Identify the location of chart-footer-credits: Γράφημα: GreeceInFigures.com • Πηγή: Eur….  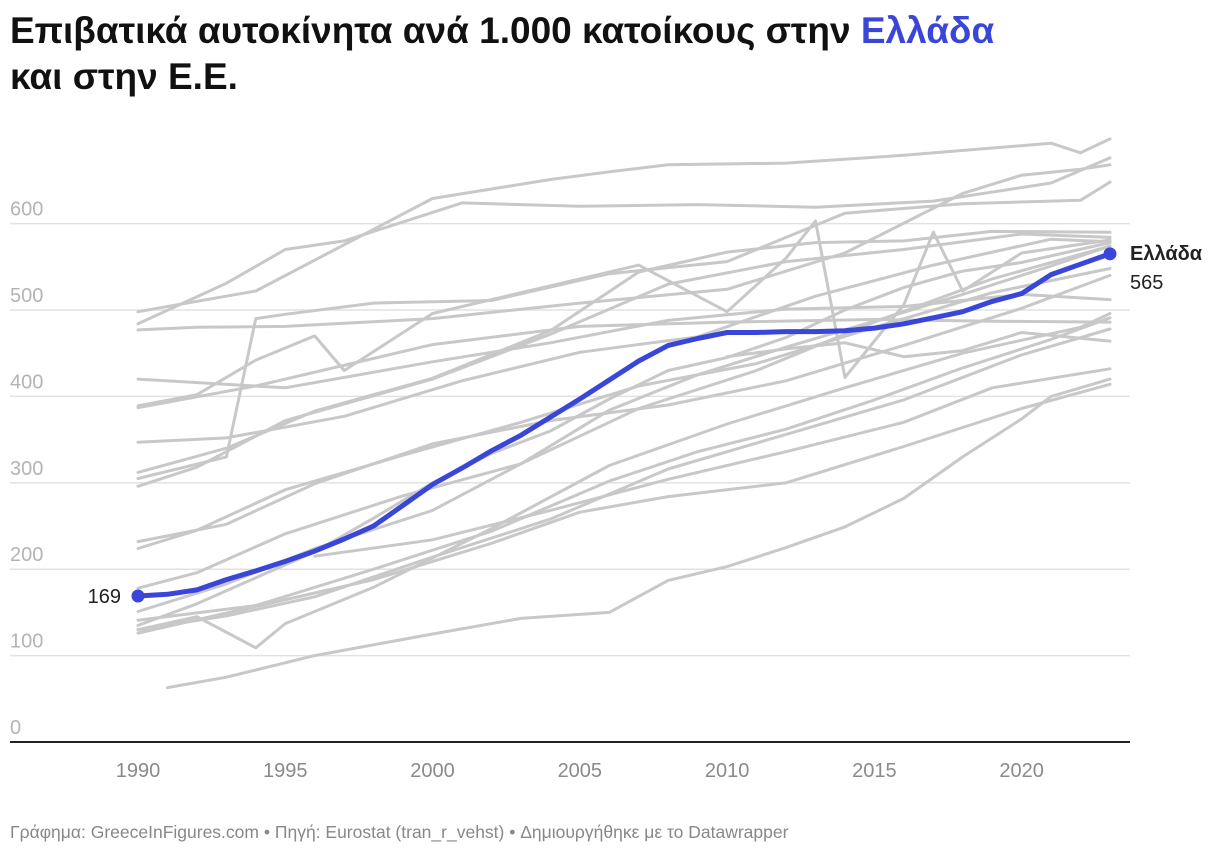
(399, 832).